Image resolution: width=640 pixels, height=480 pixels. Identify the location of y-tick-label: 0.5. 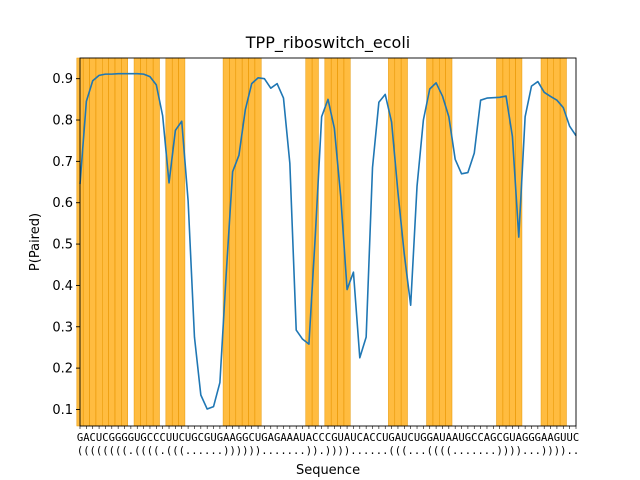
(62, 245).